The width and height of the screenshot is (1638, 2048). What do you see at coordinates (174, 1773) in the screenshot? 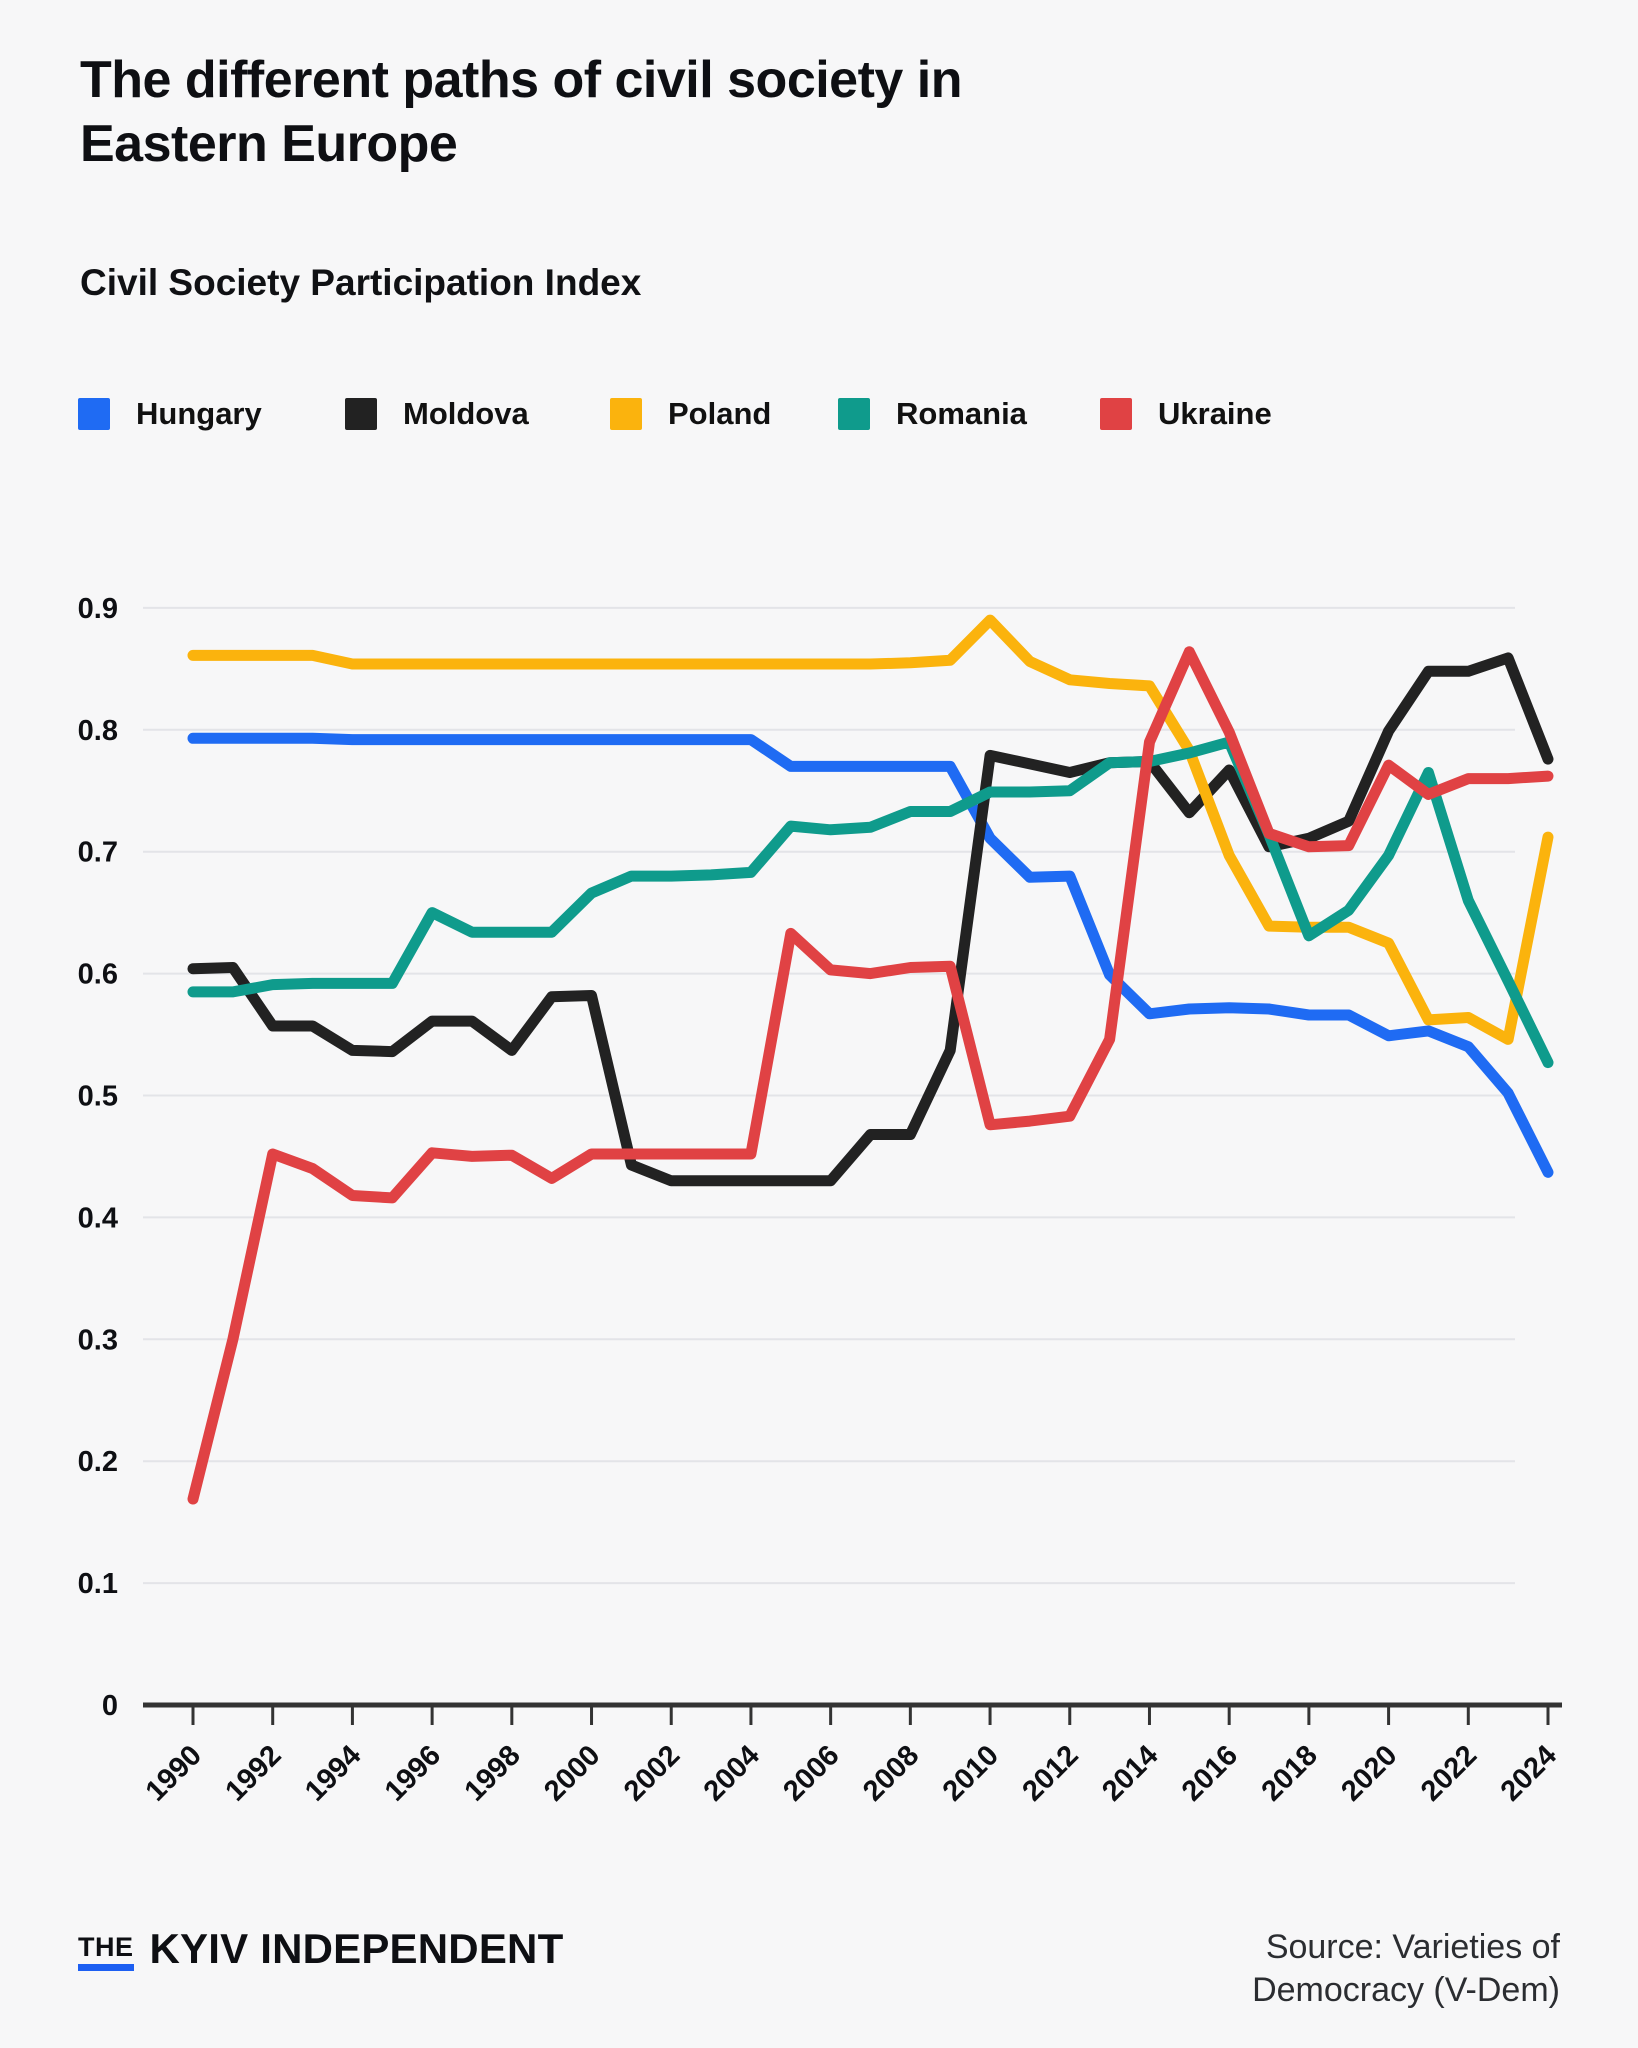
I see `x-axis-label: 1990` at bounding box center [174, 1773].